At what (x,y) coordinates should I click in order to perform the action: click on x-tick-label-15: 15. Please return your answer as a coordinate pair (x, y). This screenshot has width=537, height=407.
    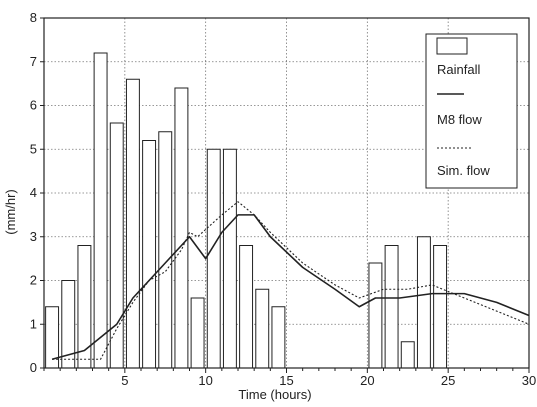
    Looking at the image, I should click on (286, 380).